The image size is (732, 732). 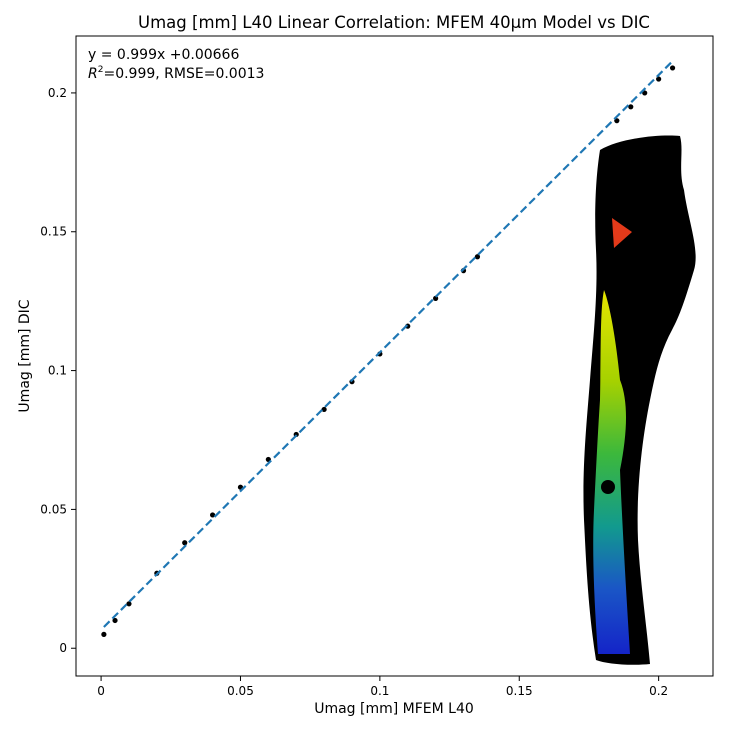 I want to click on y-tick-label: 0, so click(x=63, y=648).